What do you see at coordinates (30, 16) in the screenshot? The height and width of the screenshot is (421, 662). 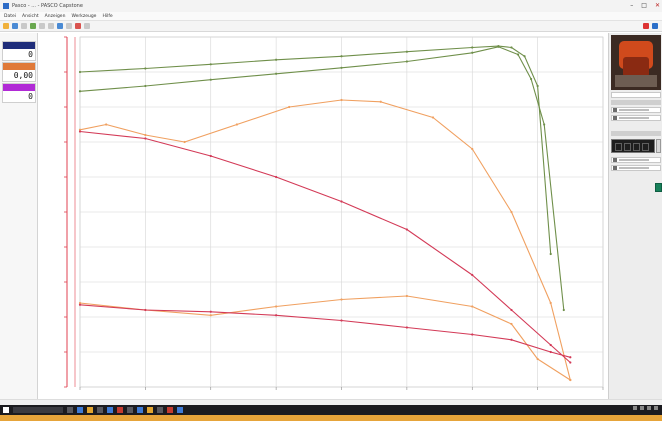 I see `menu-item-view: Ansicht` at bounding box center [30, 16].